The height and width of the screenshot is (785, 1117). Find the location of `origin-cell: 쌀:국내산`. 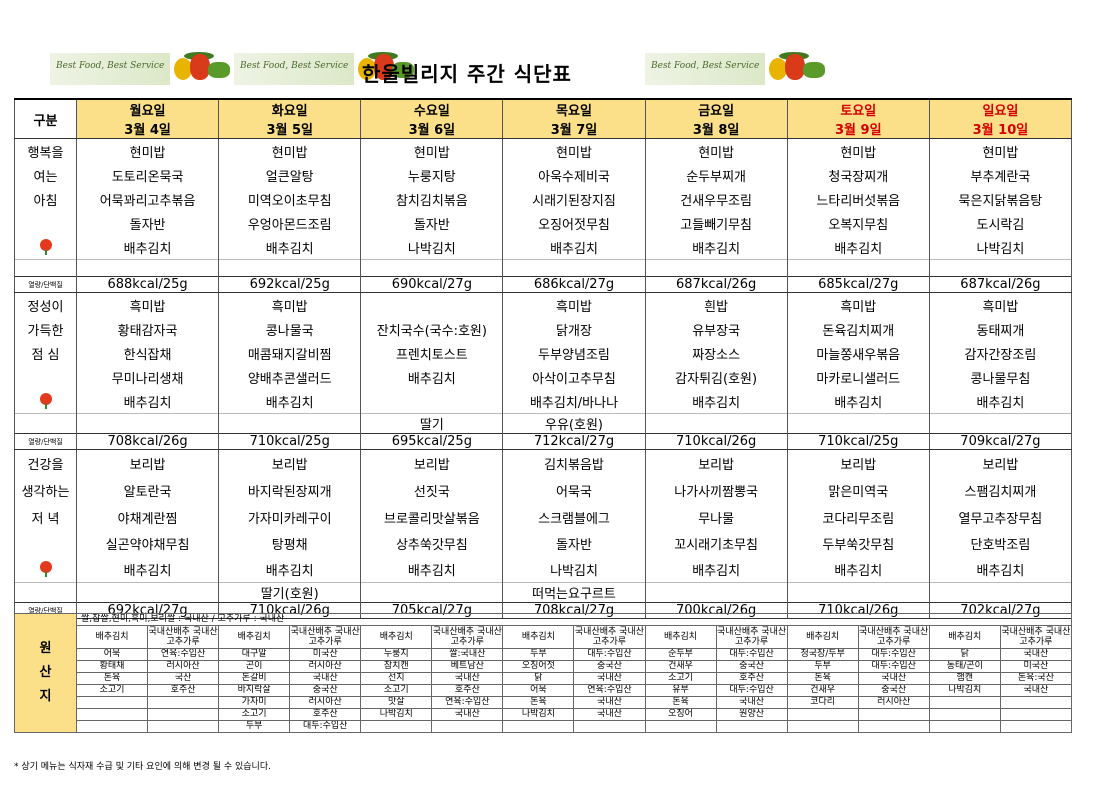

origin-cell: 쌀:국내산 is located at coordinates (467, 654).